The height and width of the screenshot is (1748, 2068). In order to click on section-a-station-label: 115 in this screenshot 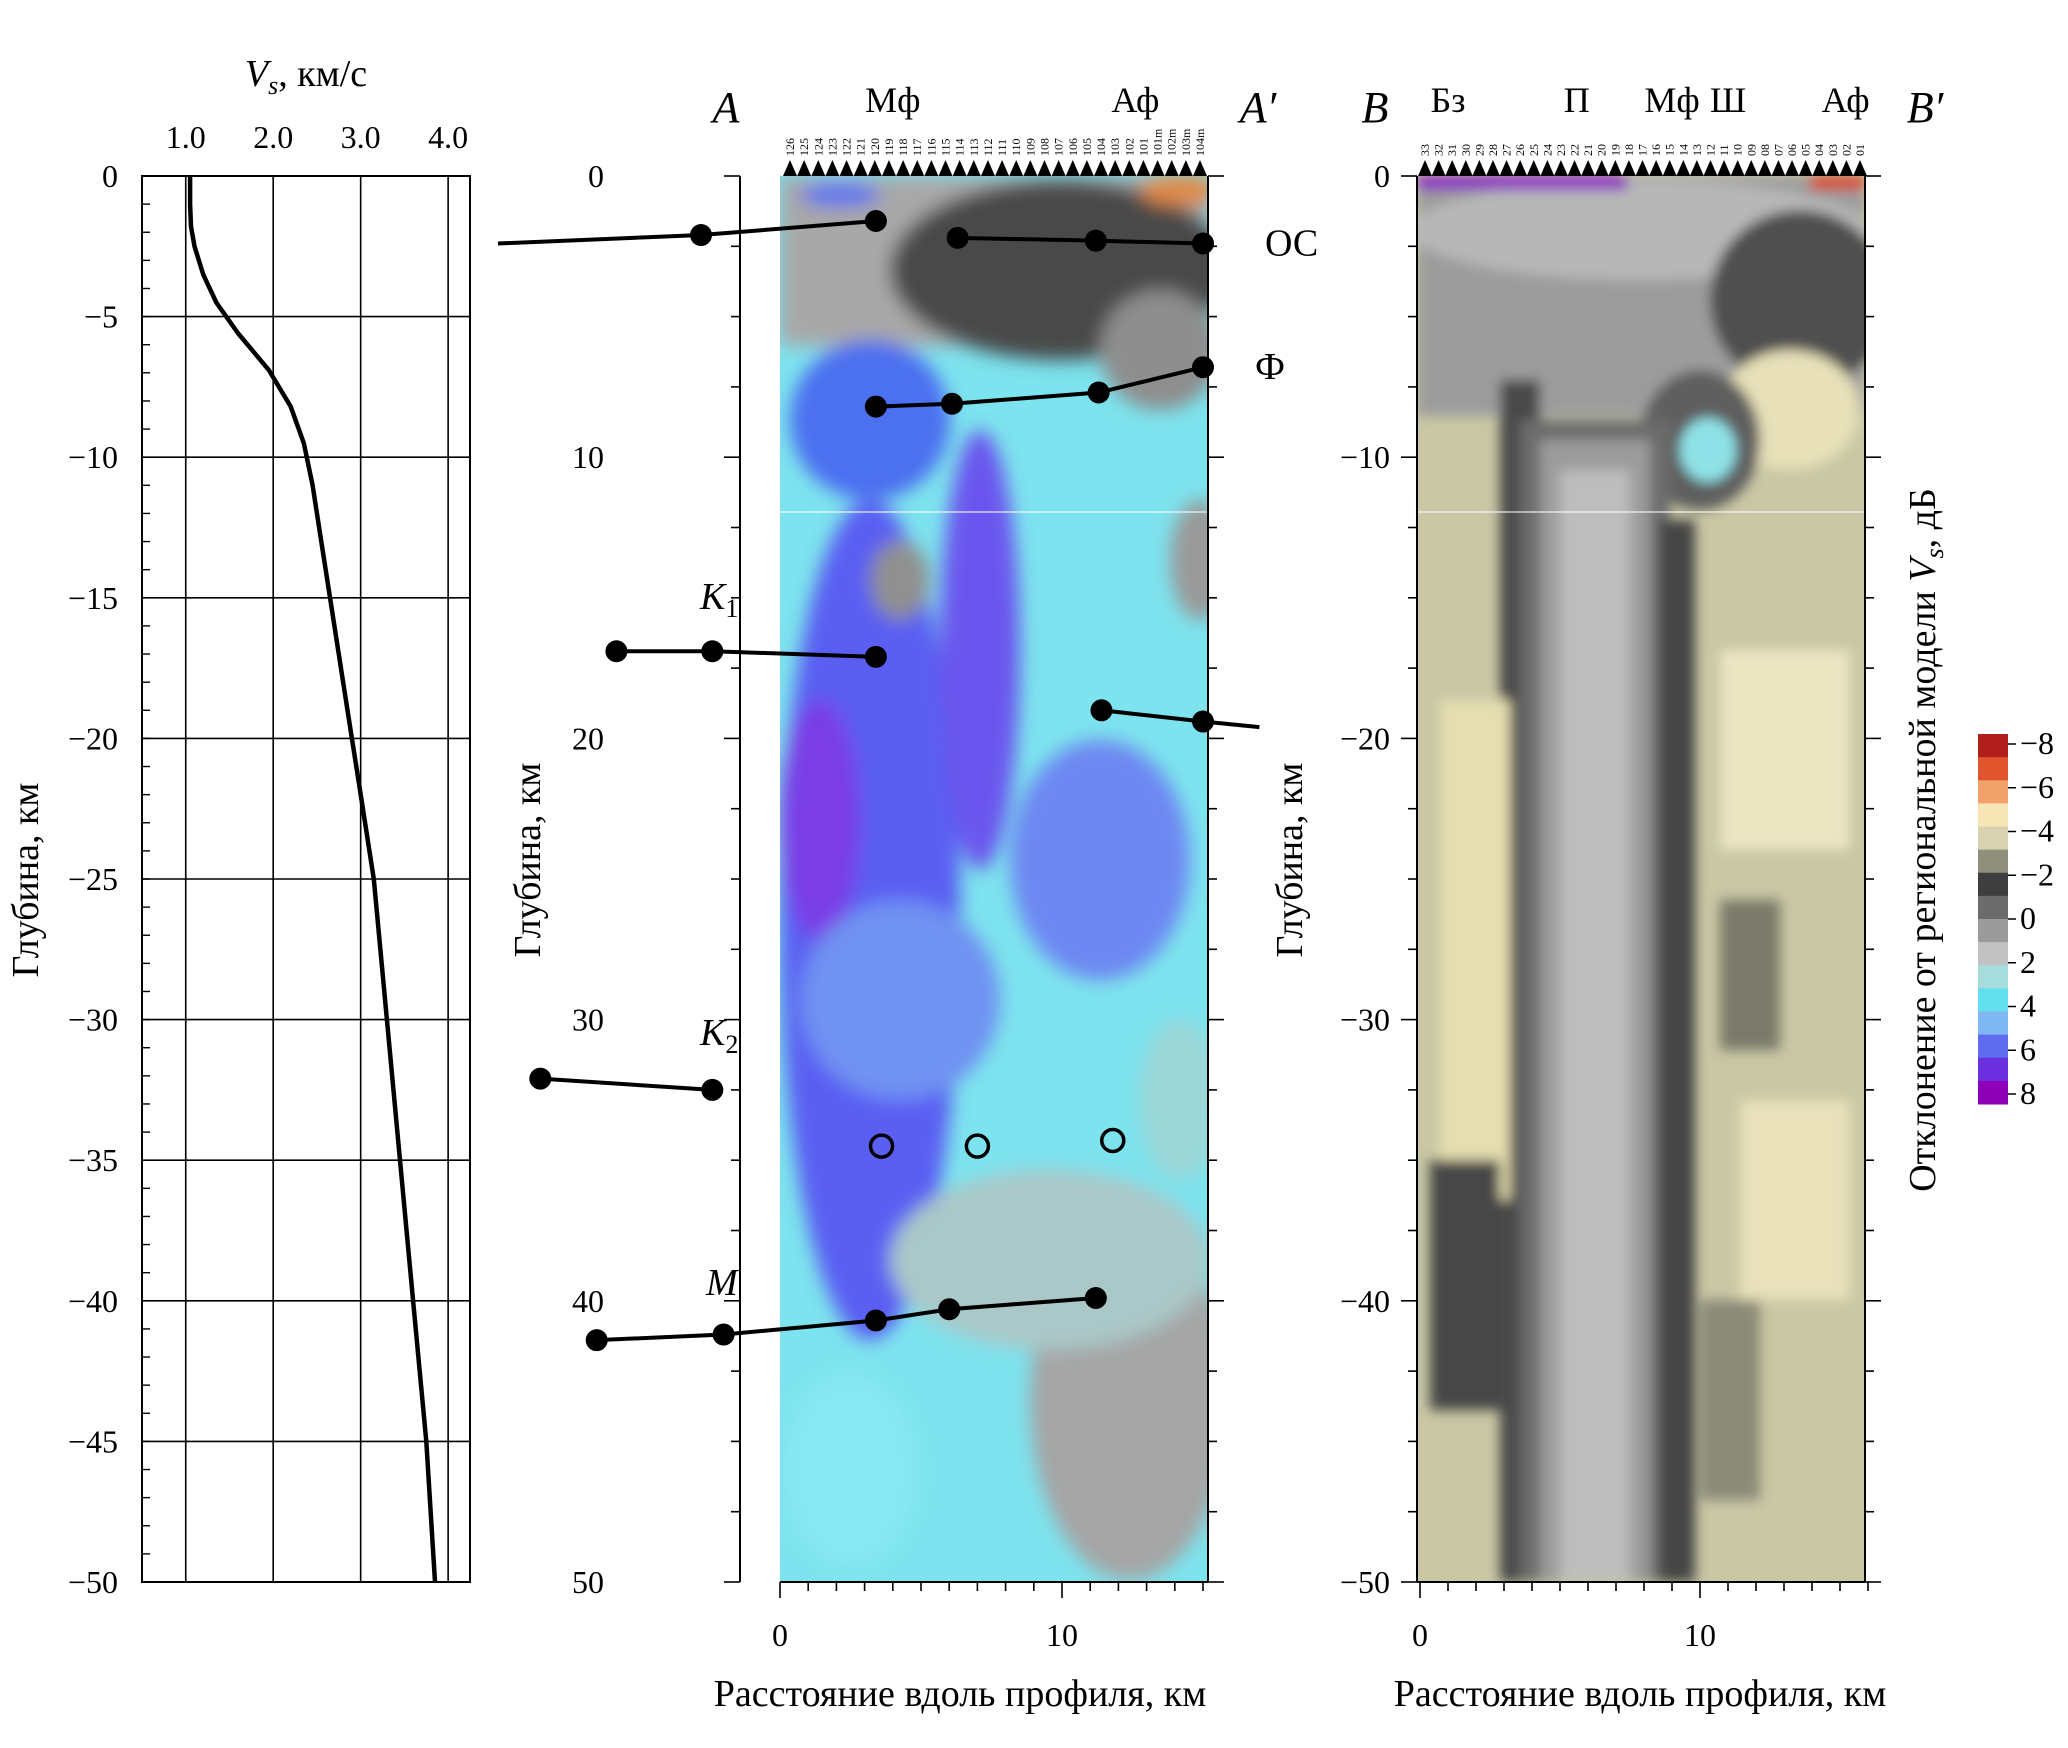, I will do `click(946, 147)`.